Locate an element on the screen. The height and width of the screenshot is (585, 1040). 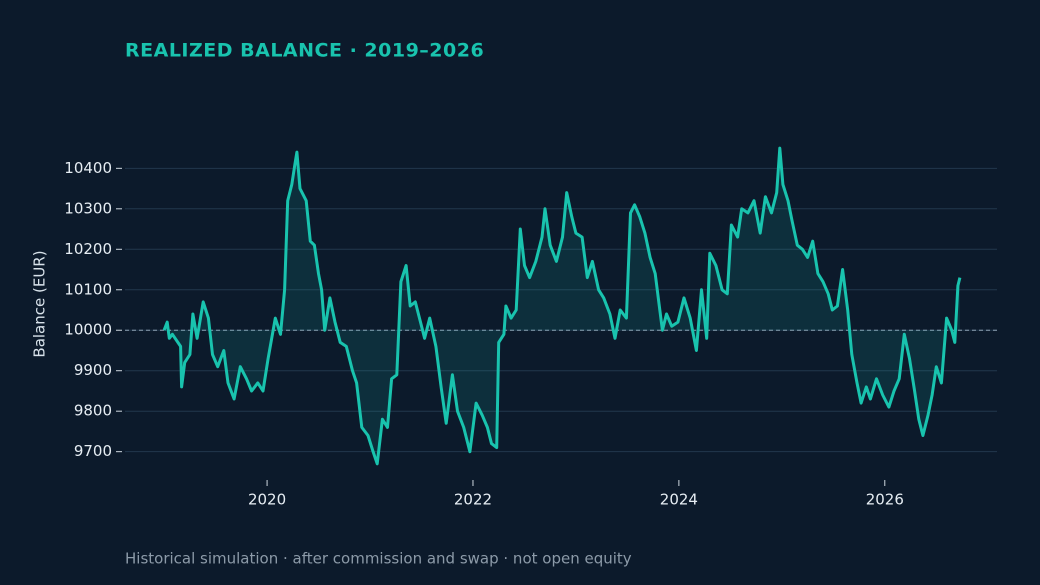
x-tick-label: 2022 is located at coordinates (473, 500).